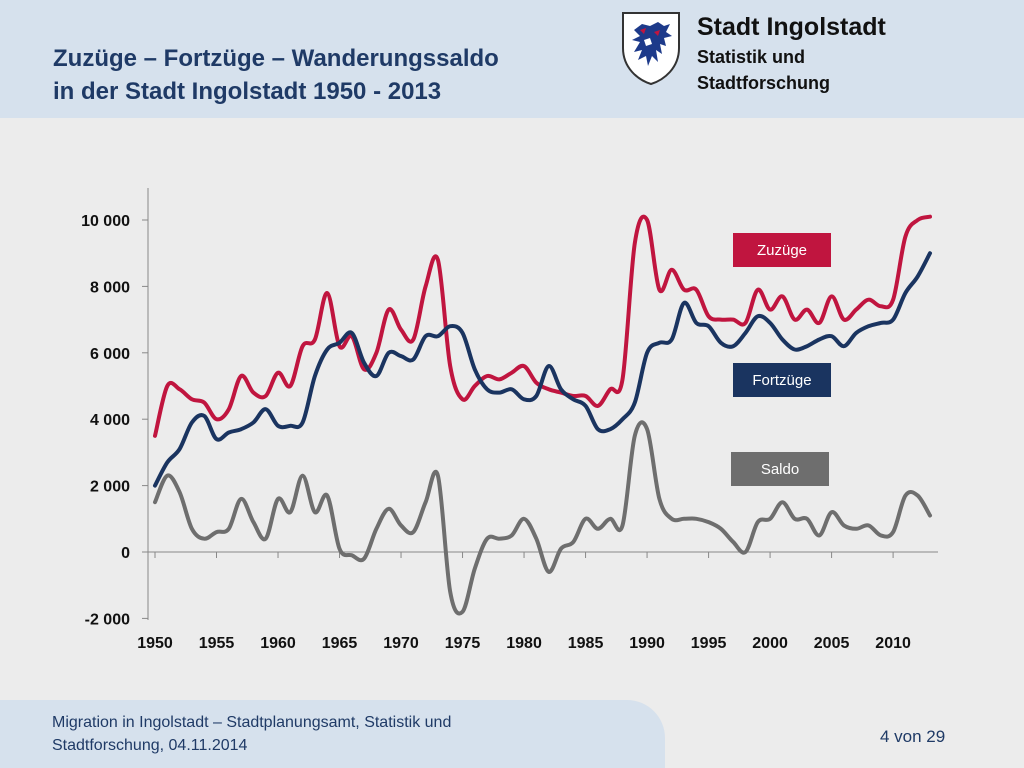 This screenshot has width=1024, height=768. I want to click on footer-line-2: Stadtforschung, 04.11.2014, so click(150, 745).